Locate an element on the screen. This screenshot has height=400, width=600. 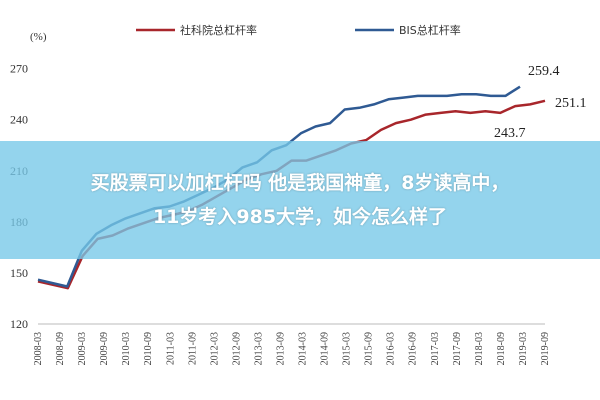
x-tick-label: 2016-09 is located at coordinates (413, 348).